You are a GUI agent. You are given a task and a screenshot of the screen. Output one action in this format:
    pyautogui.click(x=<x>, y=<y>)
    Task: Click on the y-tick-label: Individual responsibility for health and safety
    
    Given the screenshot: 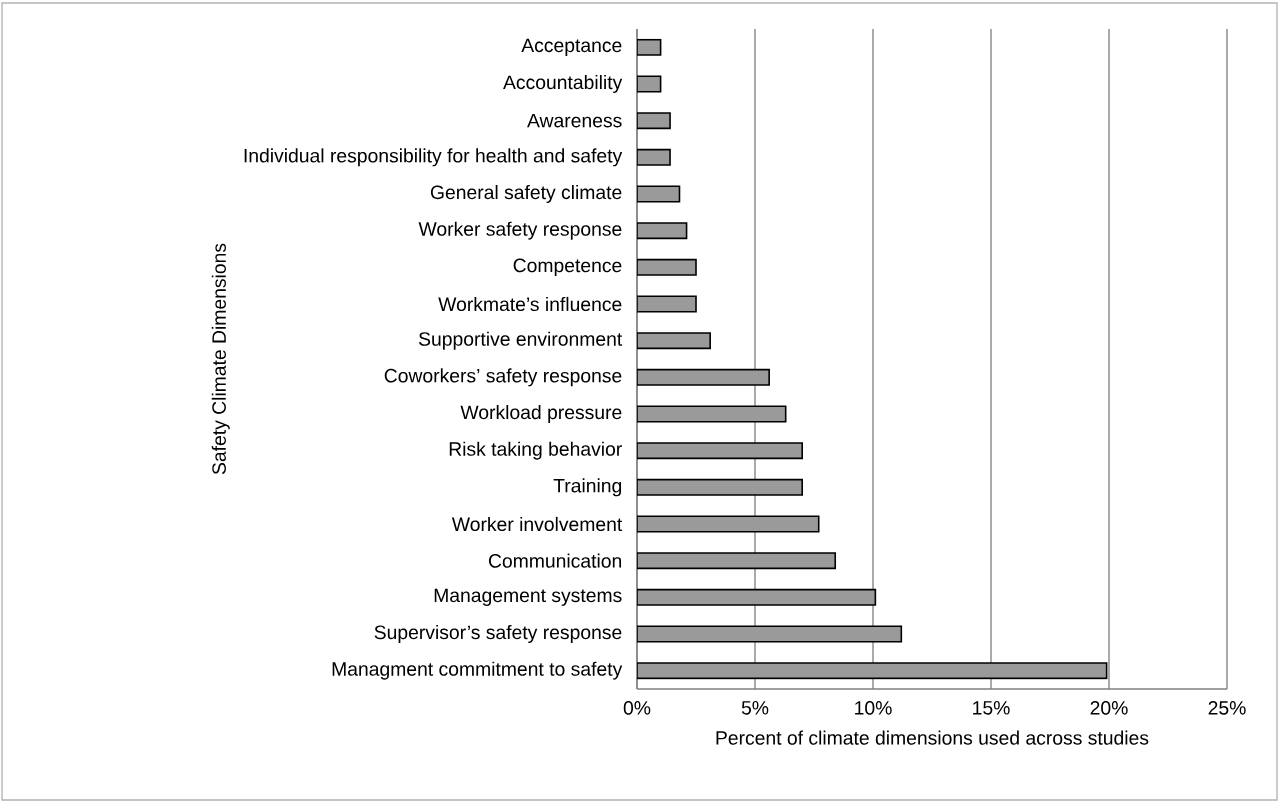 What is the action you would take?
    pyautogui.click(x=433, y=157)
    